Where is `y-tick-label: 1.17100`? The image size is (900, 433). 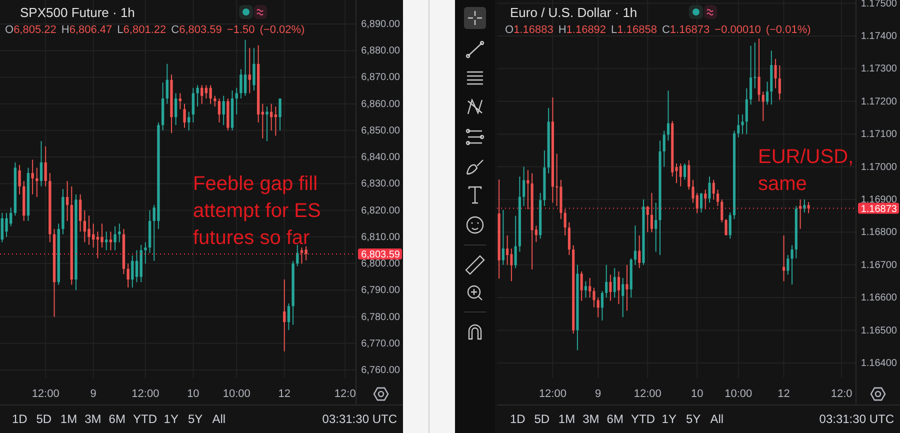
y-tick-label: 1.17100 is located at coordinates (879, 134).